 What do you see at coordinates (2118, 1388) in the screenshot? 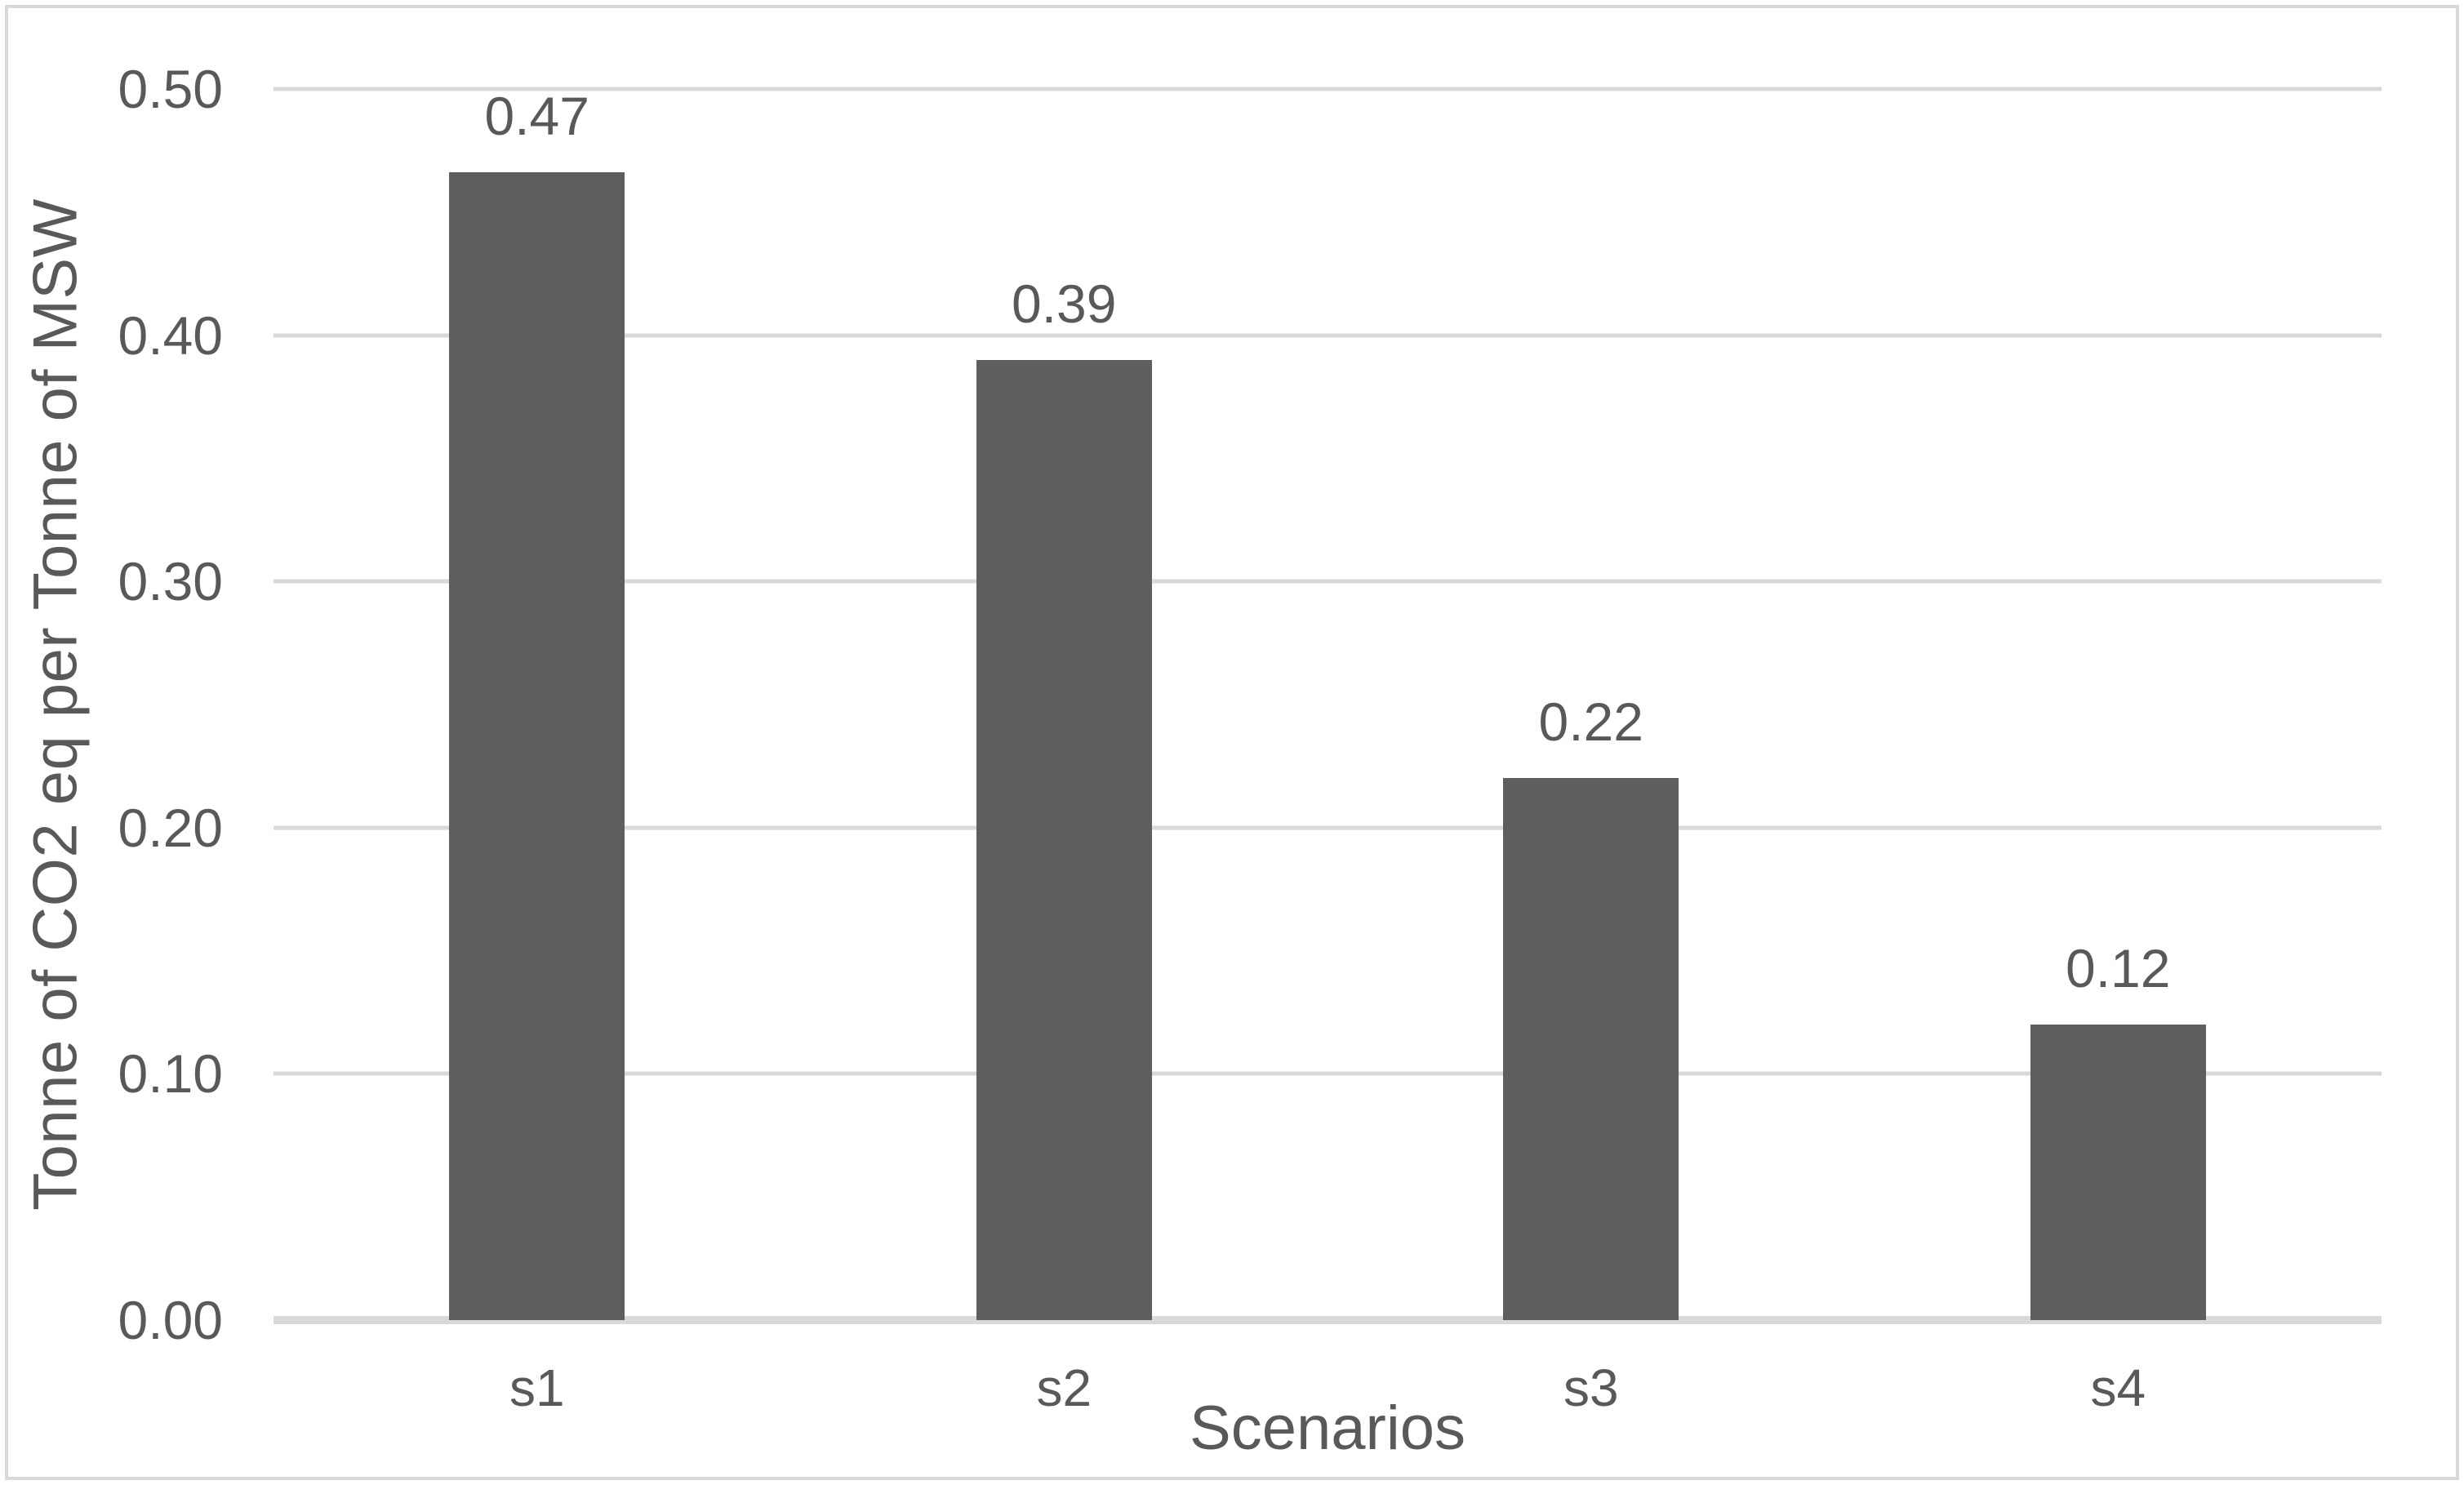
I see `category-label-s4: s4` at bounding box center [2118, 1388].